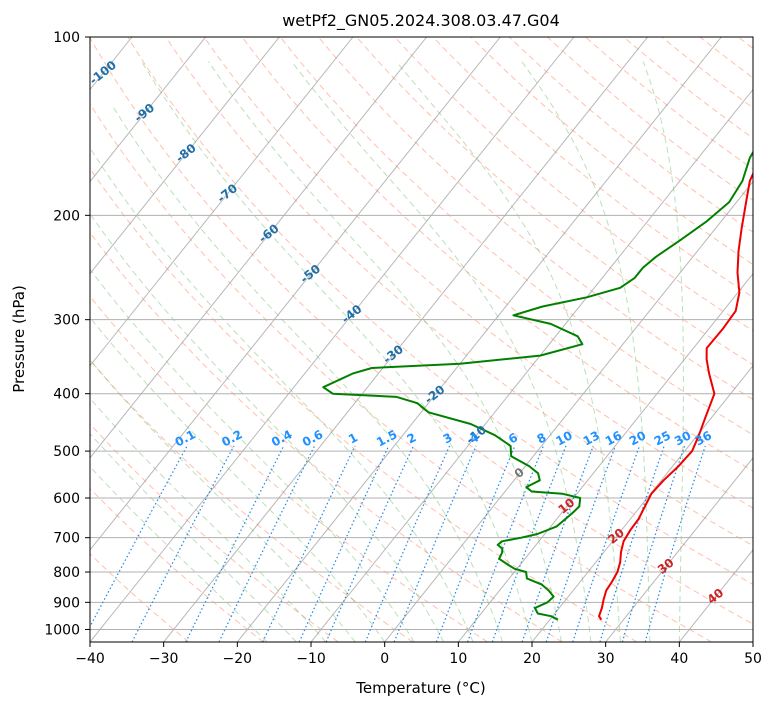 The width and height of the screenshot is (775, 708). Describe the element at coordinates (66, 452) in the screenshot. I see `y-tick-label: 500` at that location.